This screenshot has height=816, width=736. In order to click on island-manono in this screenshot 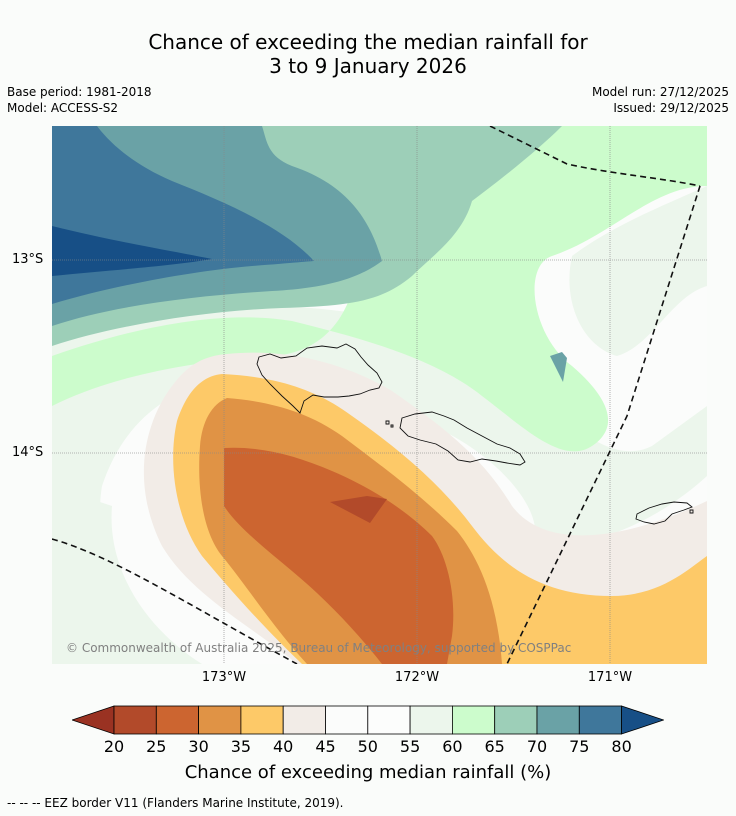, I will do `click(387, 422)`.